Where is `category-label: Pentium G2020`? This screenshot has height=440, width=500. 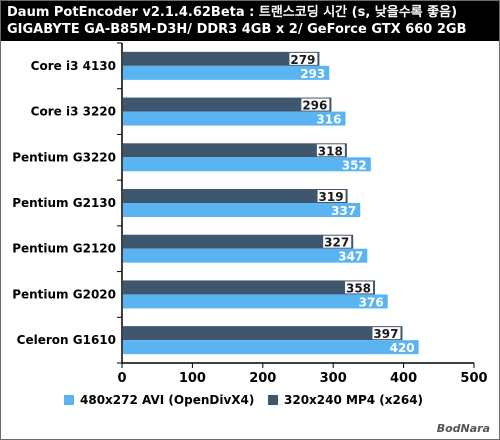 category-label: Pentium G2020 is located at coordinates (64, 294).